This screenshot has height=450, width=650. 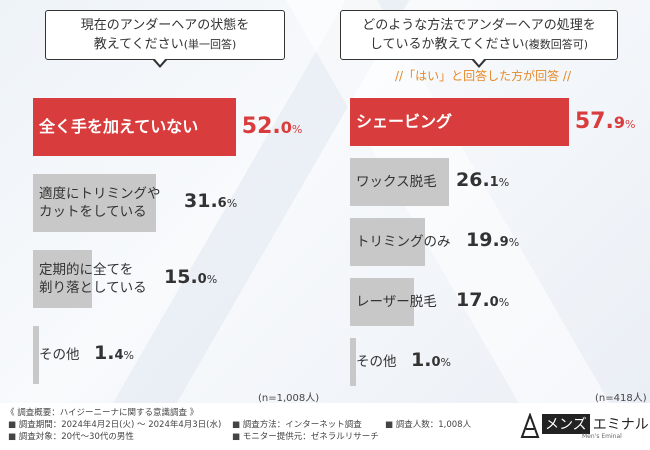 What do you see at coordinates (93, 212) in the screenshot?
I see `left-category-line-1-1: カットをしている` at bounding box center [93, 212].